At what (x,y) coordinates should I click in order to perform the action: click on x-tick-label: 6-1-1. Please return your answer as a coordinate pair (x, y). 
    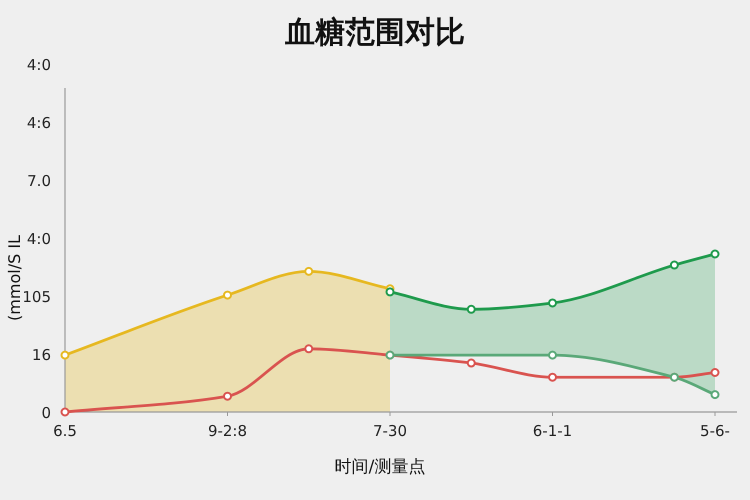
    Looking at the image, I should click on (552, 431).